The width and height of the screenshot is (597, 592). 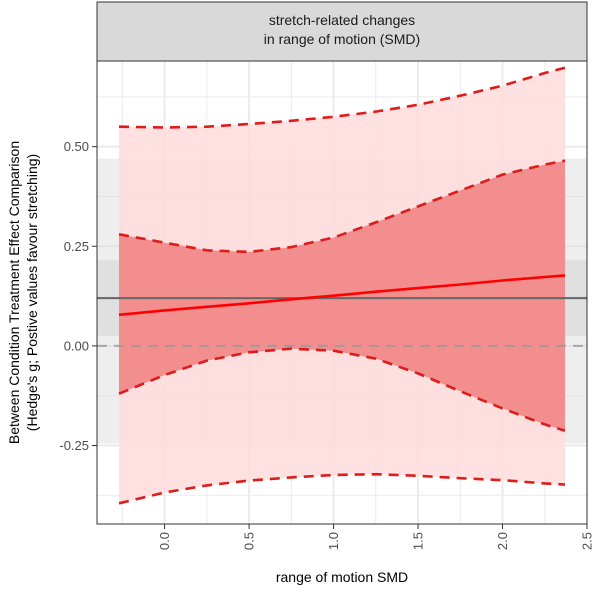 What do you see at coordinates (74, 445) in the screenshot?
I see `y-tick-label: -0.25` at bounding box center [74, 445].